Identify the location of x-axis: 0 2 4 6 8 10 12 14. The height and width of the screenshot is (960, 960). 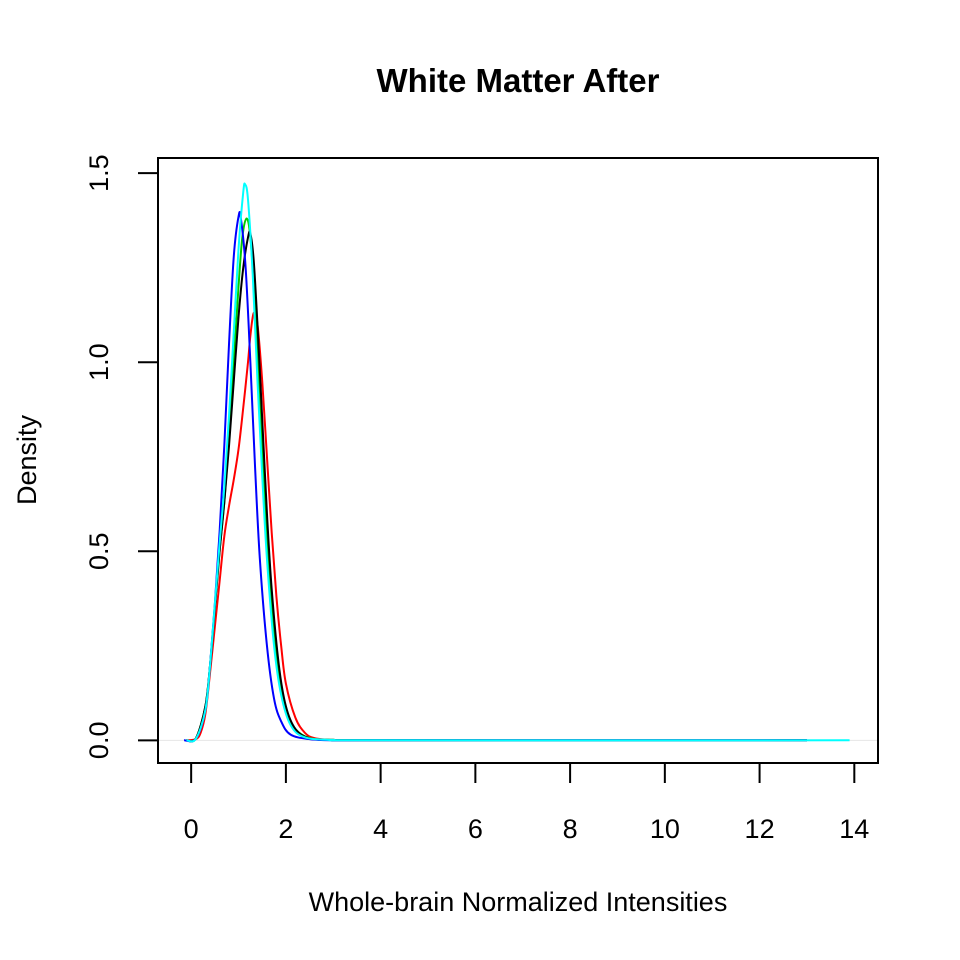
(526, 803).